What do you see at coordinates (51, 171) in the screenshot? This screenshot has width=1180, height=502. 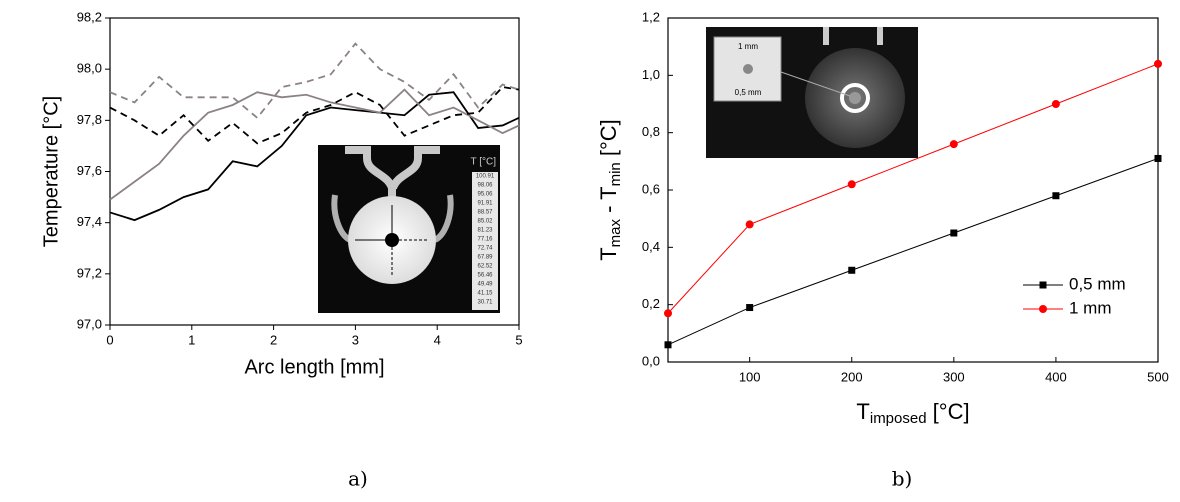 I see `y-axis-label: Temperature [°C]` at bounding box center [51, 171].